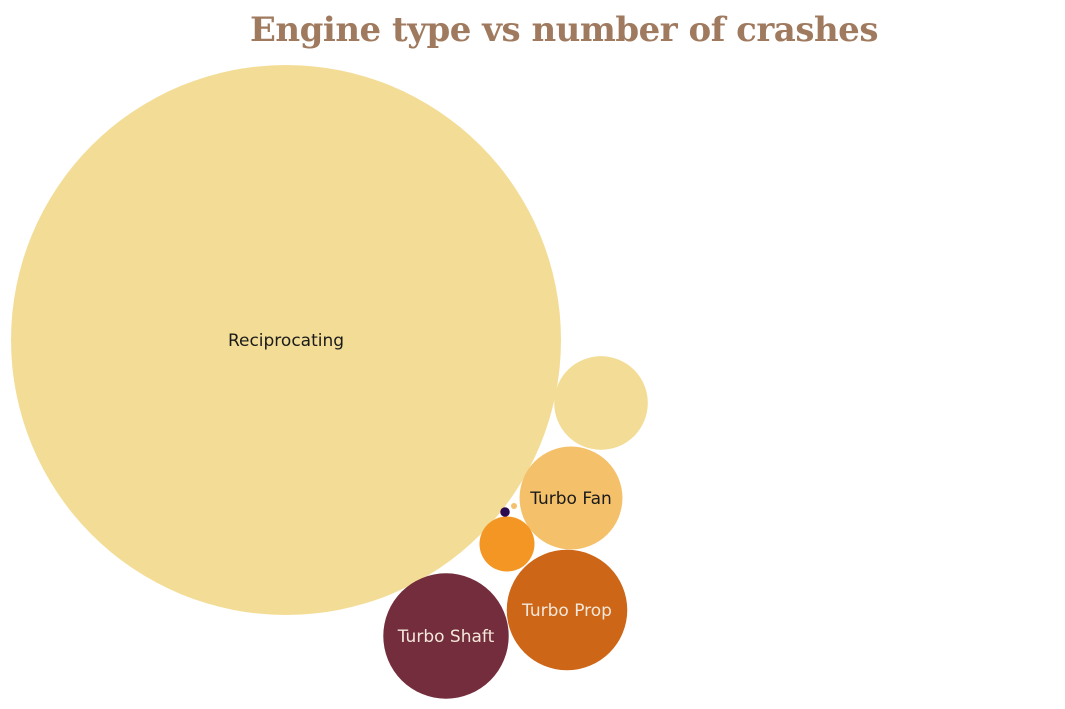  I want to click on chart-title: Engine type vs number of crashes, so click(564, 30).